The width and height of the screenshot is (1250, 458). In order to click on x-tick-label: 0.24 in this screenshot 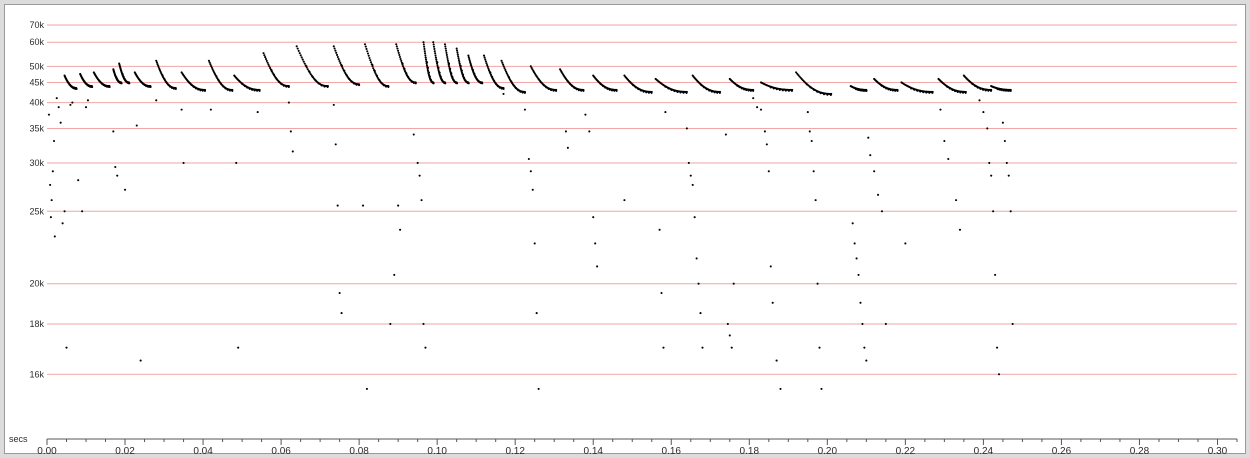, I will do `click(984, 451)`.